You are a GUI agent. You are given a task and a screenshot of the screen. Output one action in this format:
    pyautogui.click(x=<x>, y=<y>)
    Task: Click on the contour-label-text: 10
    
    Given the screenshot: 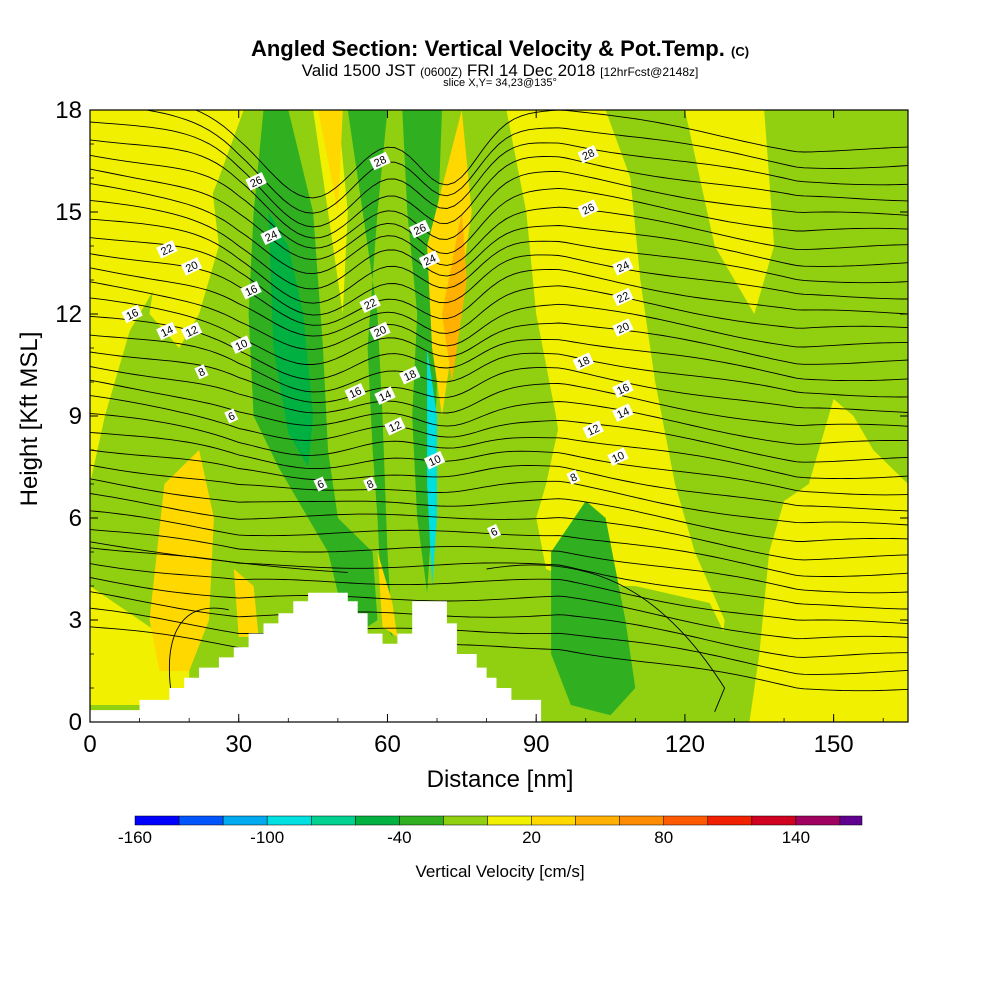 What is the action you would take?
    pyautogui.click(x=242, y=345)
    